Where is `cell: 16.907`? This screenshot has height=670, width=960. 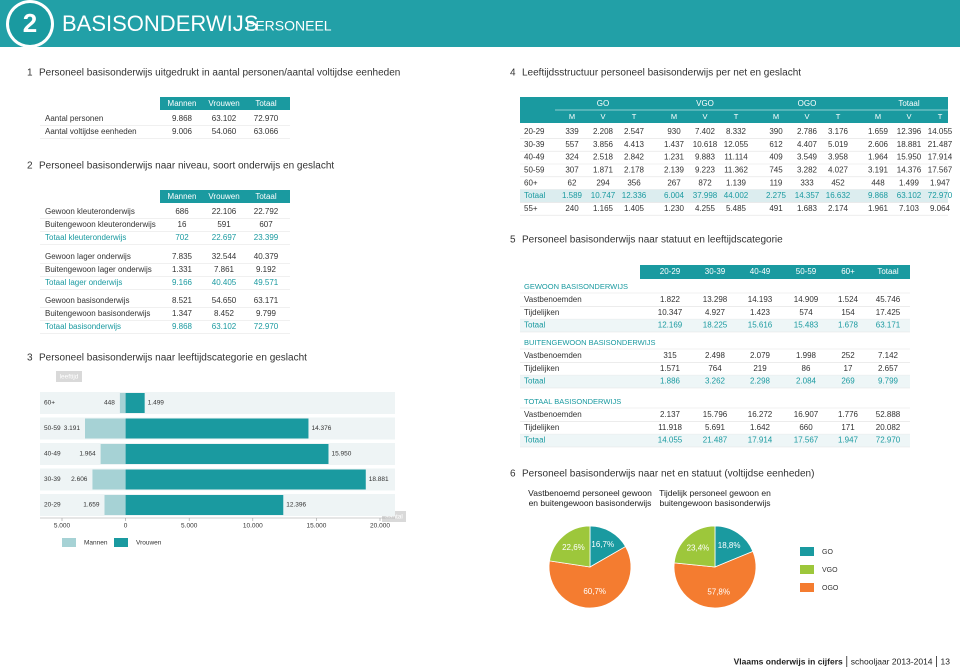 cell: 16.907 is located at coordinates (806, 414).